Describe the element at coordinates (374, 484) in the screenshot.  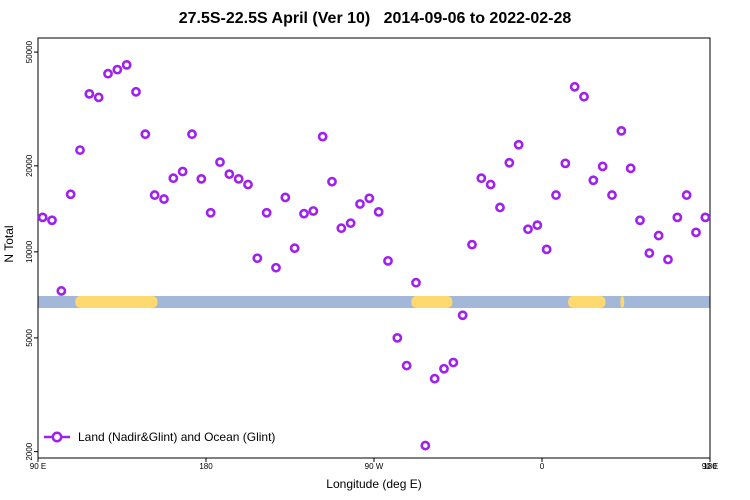
I see `x-axis-label: Longitude (deg E)` at that location.